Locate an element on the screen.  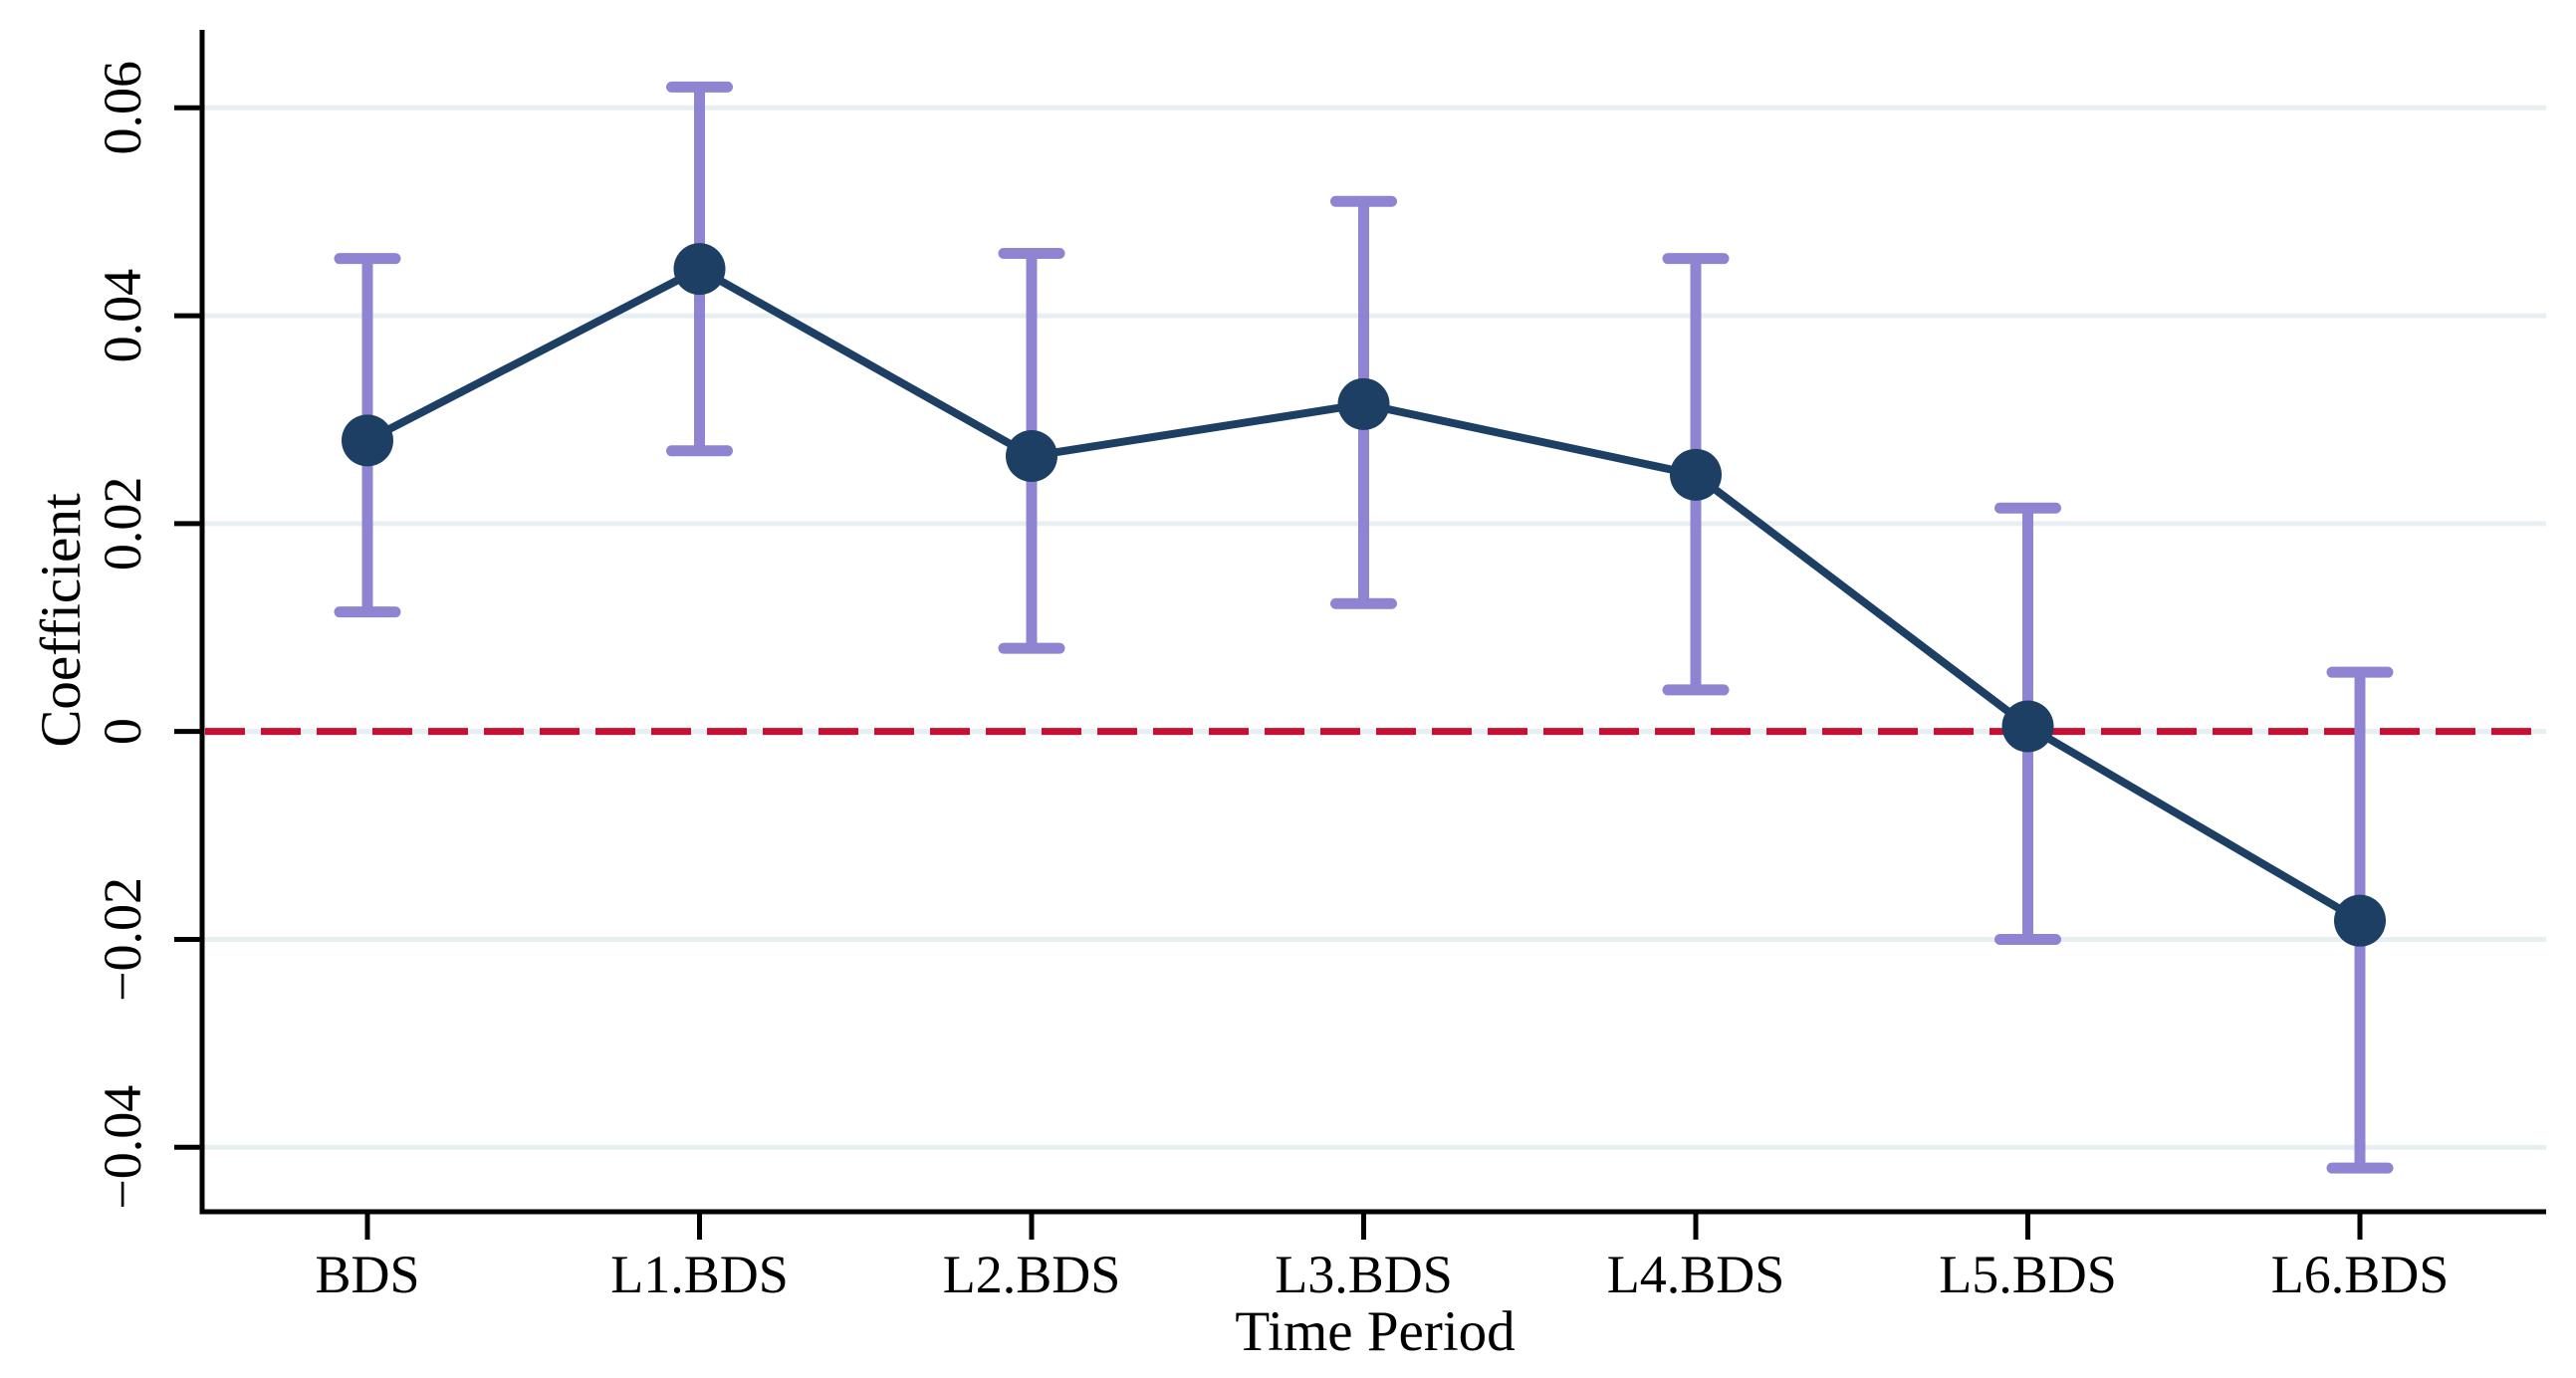
x-tick-label: L1.BDS is located at coordinates (699, 1274).